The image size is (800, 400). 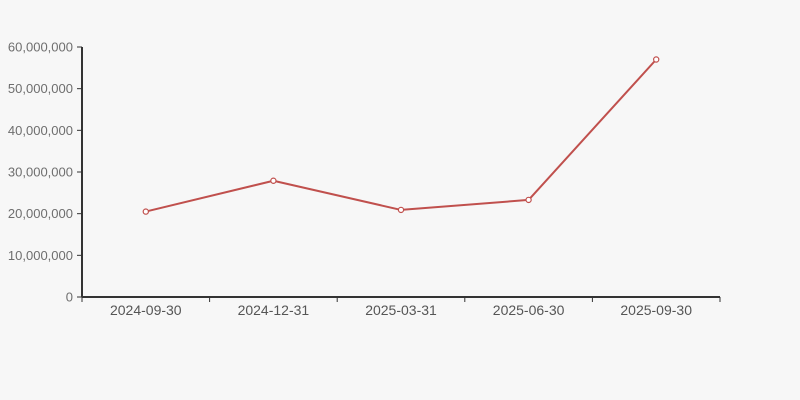 I want to click on x-axis-tick-label: 2025-09-30, so click(x=656, y=310).